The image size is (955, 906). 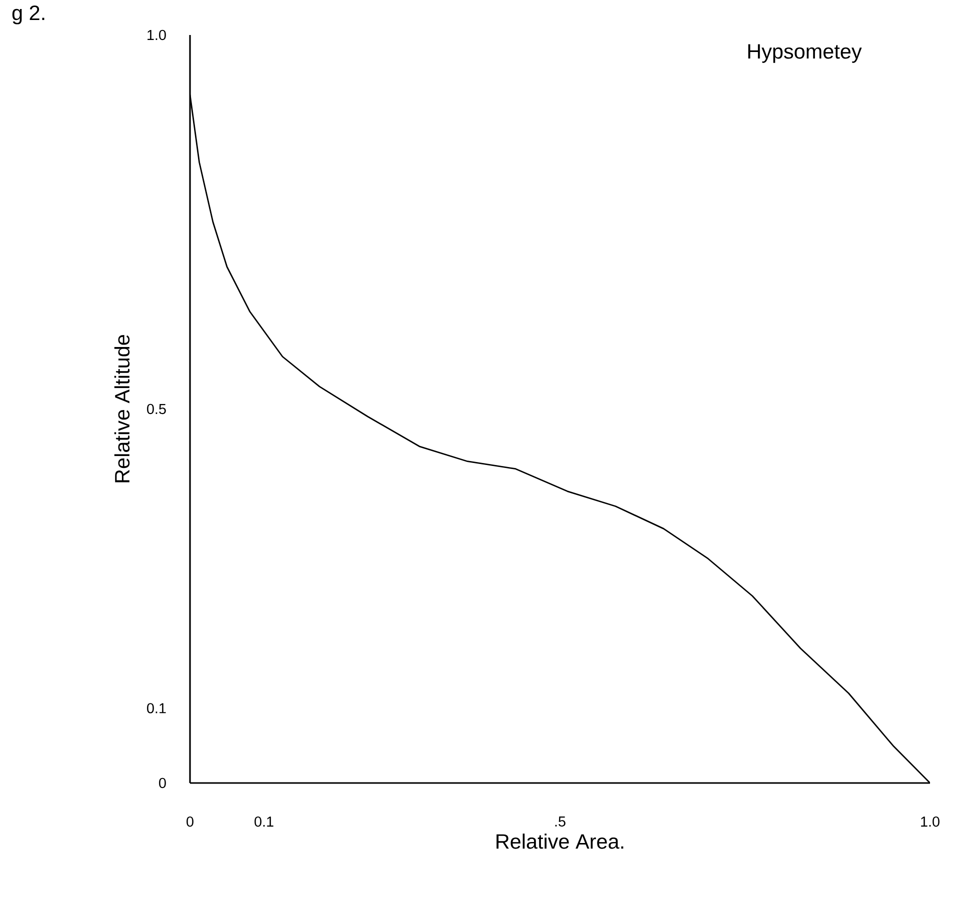 I want to click on y-tick-label: 0, so click(x=162, y=783).